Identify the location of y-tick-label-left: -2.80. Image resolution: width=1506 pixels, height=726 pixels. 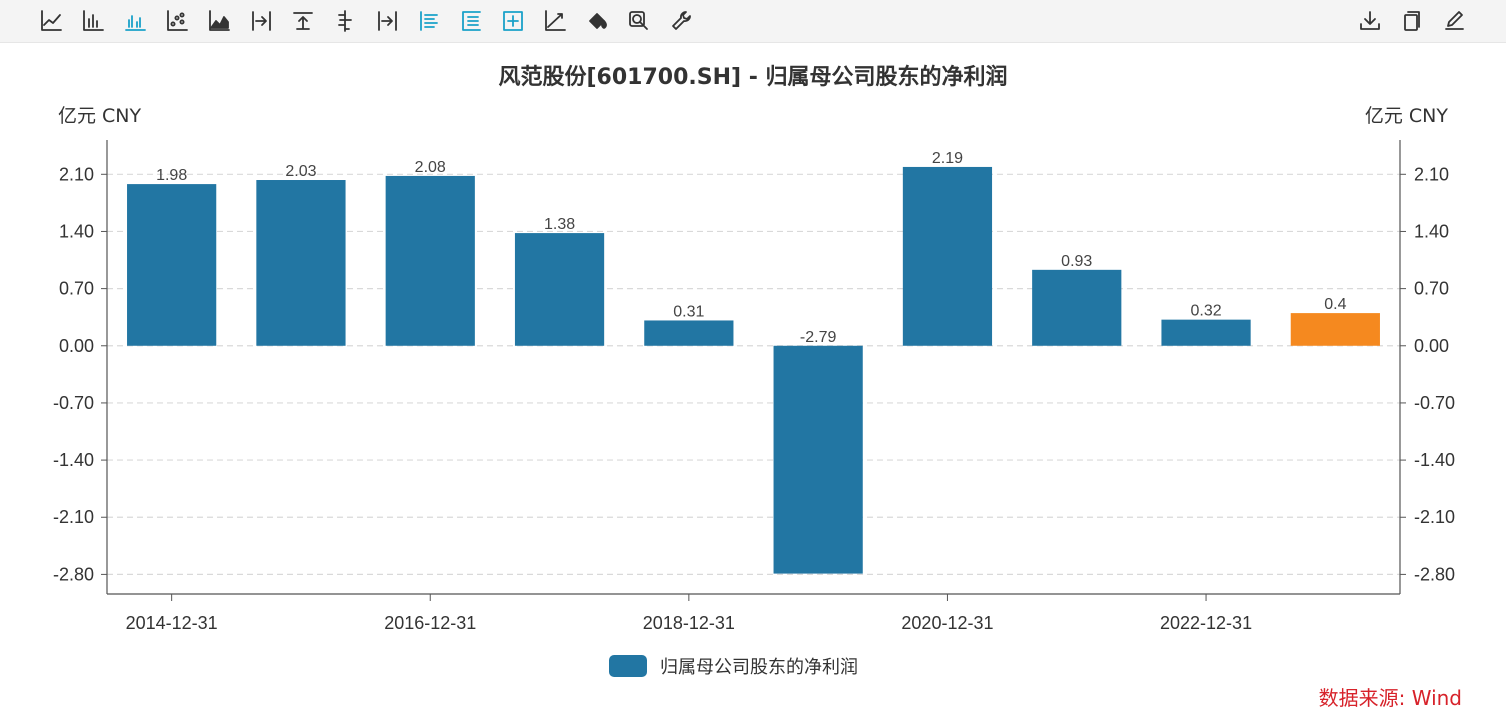
(73, 574).